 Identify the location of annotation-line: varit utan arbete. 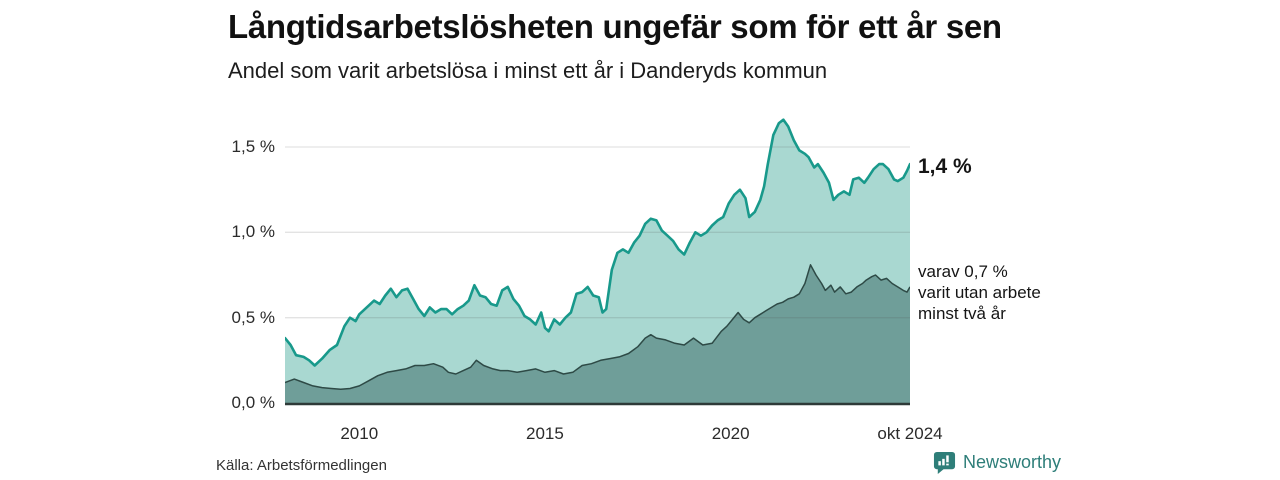
(979, 292).